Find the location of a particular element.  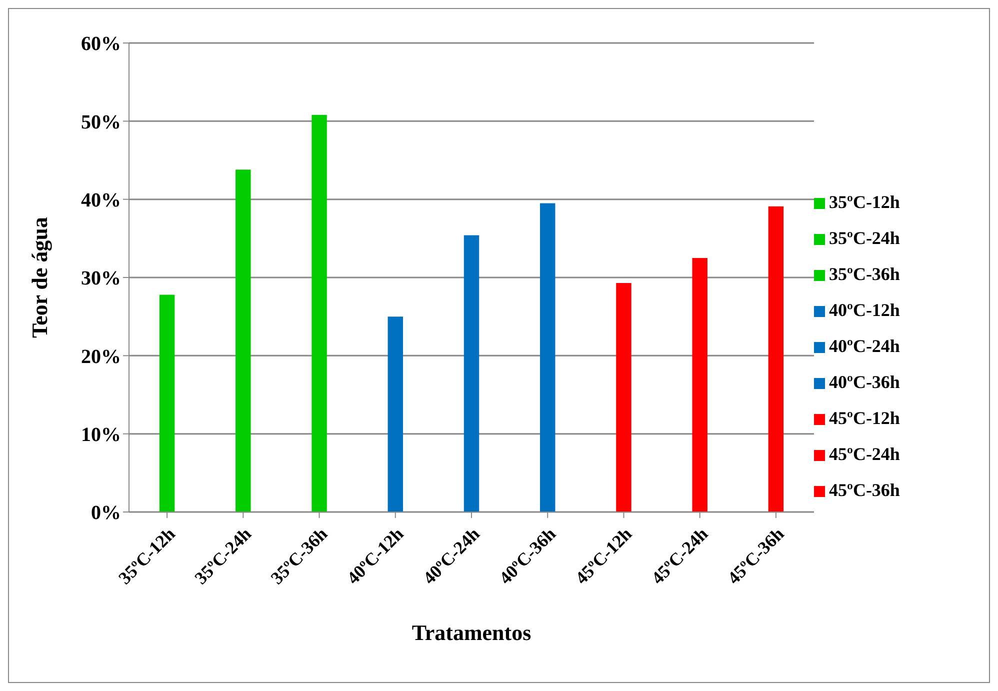

legend-label: 45ºC-36h is located at coordinates (864, 490).